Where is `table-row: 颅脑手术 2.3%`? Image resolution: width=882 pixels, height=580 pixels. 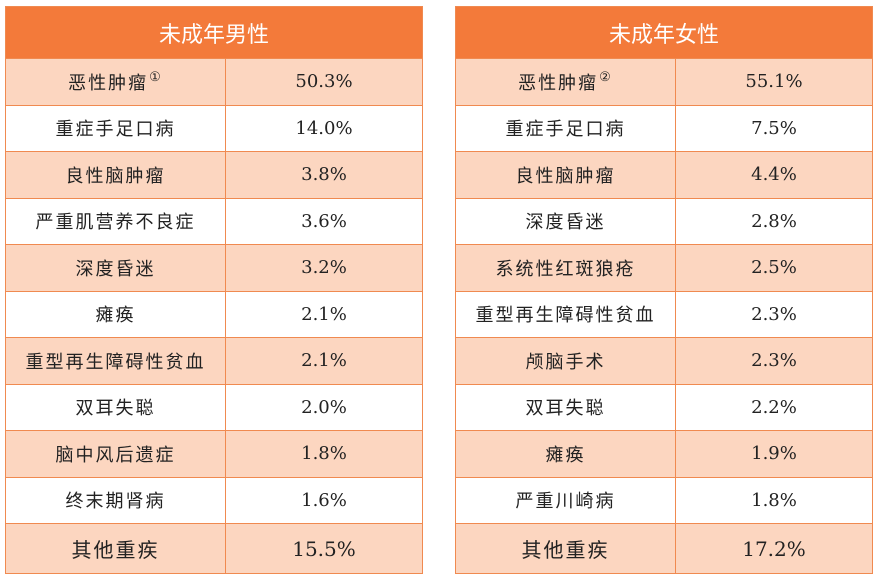
table-row: 颅脑手术 2.3% is located at coordinates (664, 360).